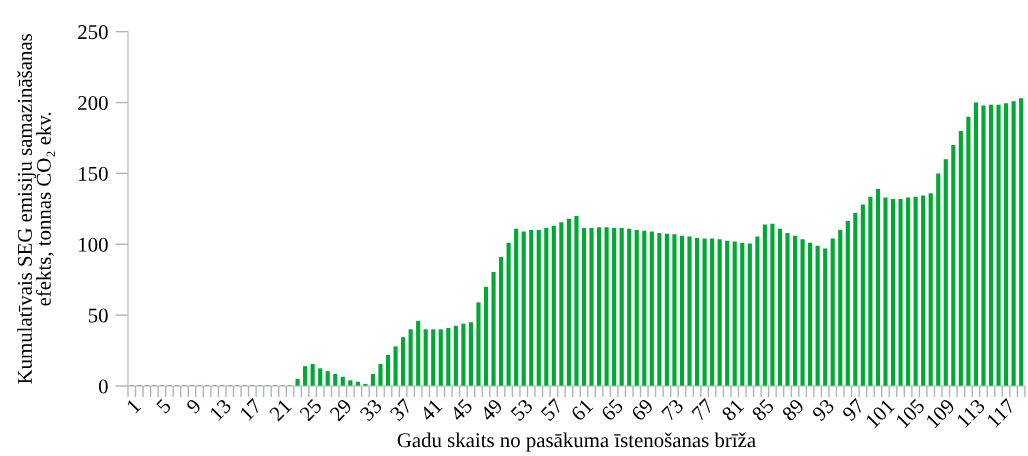 This screenshot has height=456, width=1028. I want to click on y-tick-label: 100, so click(93, 244).